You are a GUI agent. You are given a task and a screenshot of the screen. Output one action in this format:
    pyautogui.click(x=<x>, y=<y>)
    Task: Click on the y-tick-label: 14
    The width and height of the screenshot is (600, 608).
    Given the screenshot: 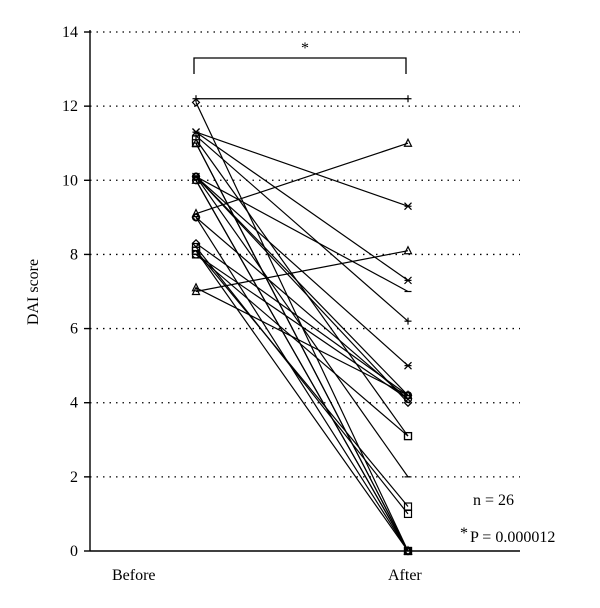 What is the action you would take?
    pyautogui.click(x=70, y=32)
    